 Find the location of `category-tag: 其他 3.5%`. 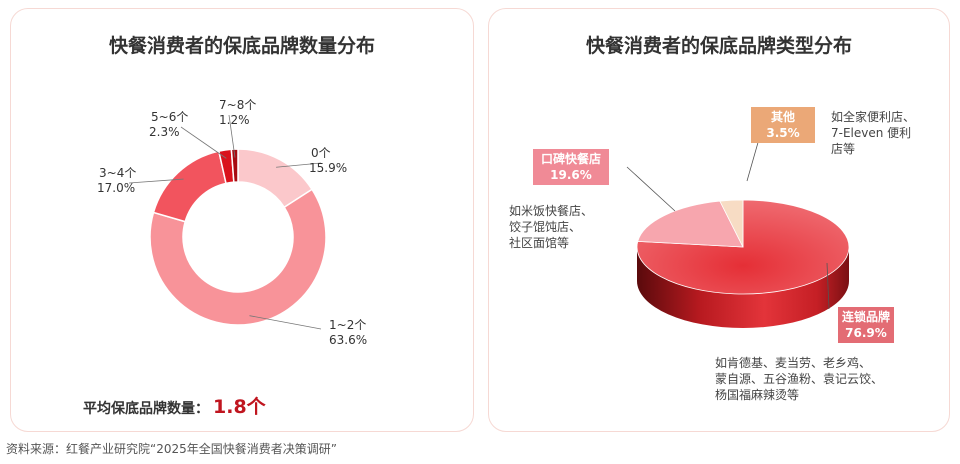

category-tag: 其他 3.5% is located at coordinates (783, 125).